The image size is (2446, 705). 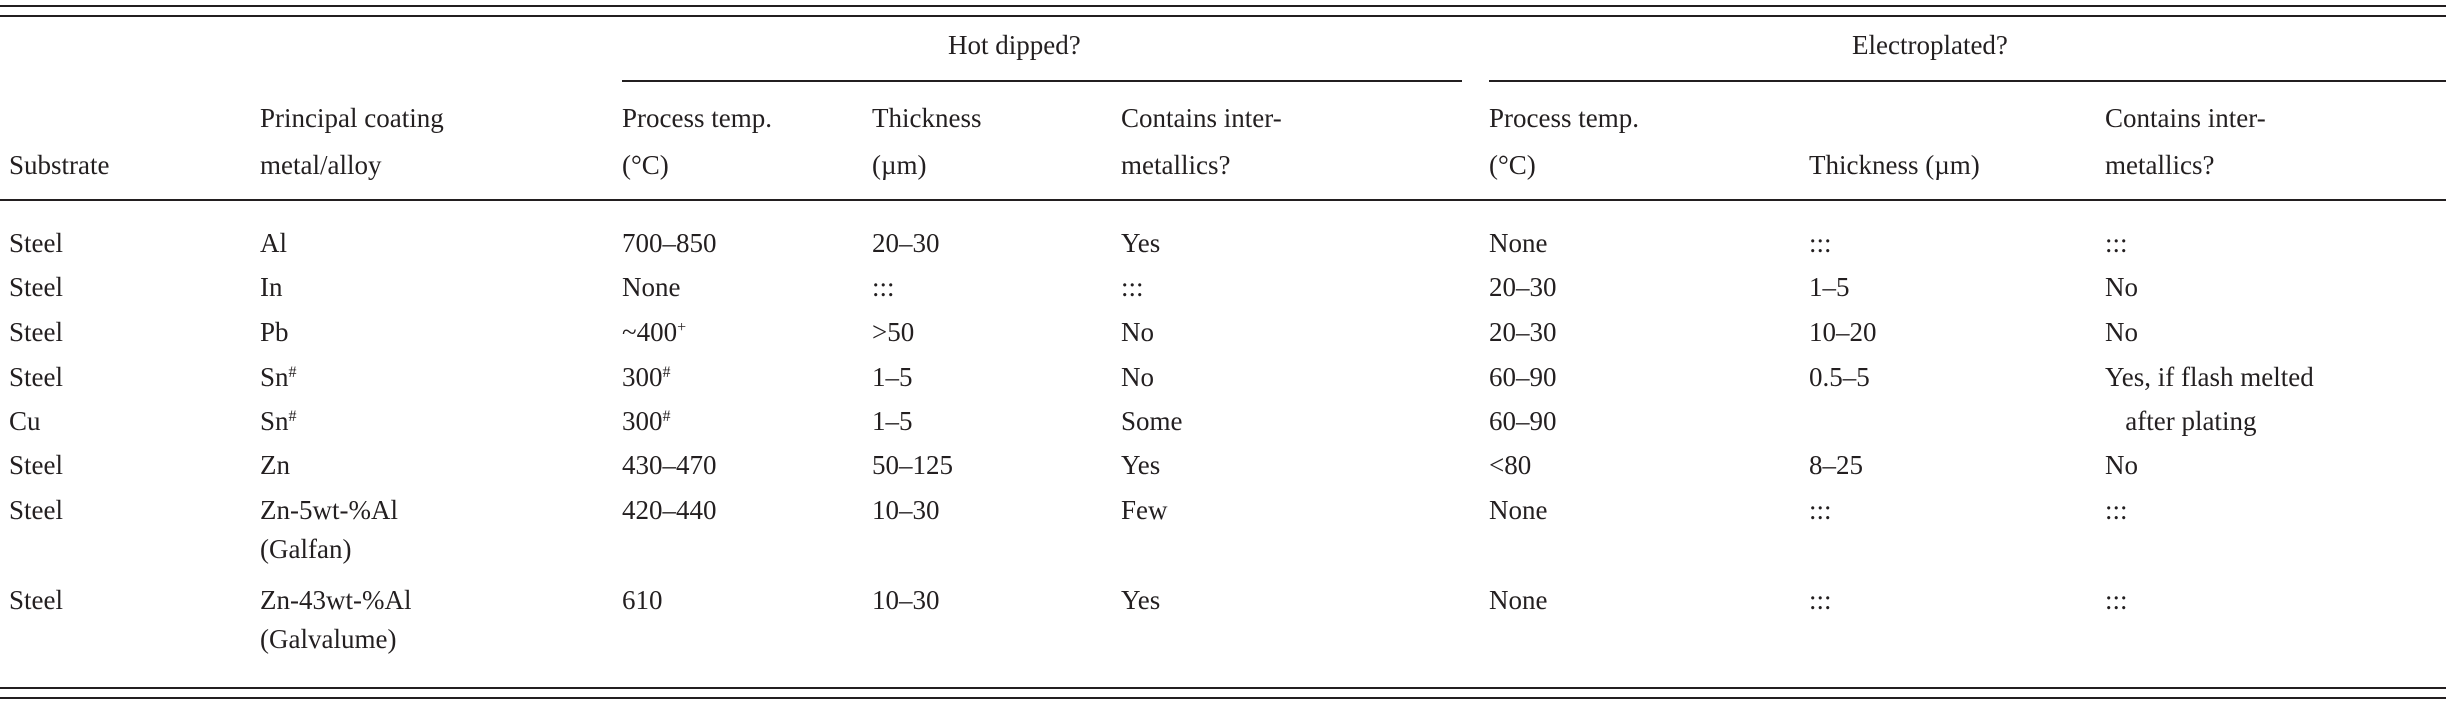 What do you see at coordinates (650, 332) in the screenshot?
I see `cell-hd-temp-text: ~400` at bounding box center [650, 332].